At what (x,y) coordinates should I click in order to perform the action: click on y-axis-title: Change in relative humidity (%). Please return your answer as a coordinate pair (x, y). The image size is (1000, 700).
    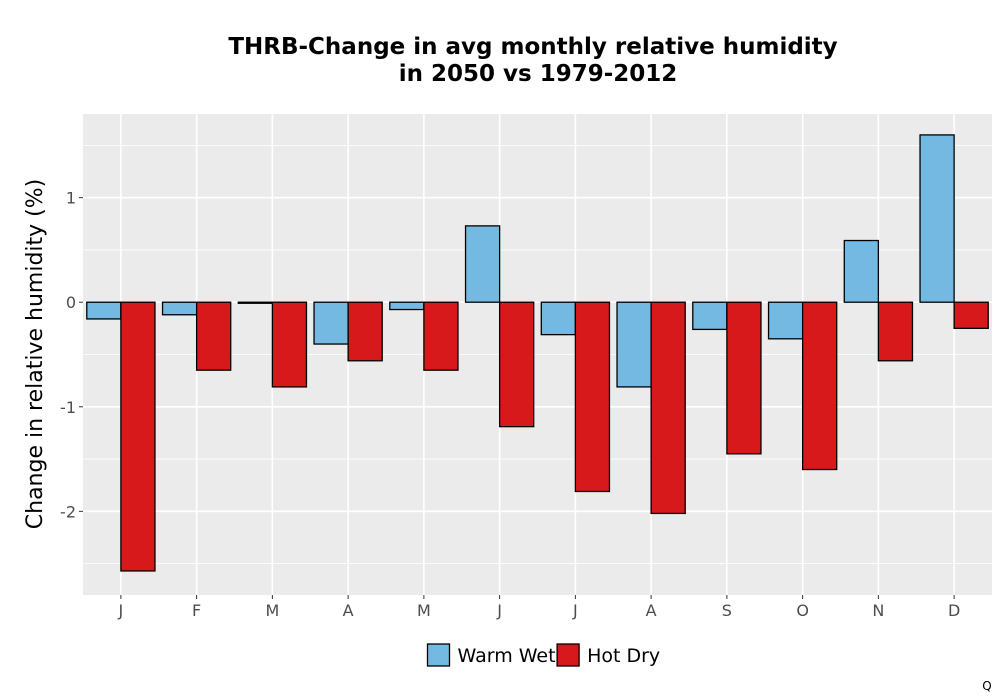
    Looking at the image, I should click on (35, 354).